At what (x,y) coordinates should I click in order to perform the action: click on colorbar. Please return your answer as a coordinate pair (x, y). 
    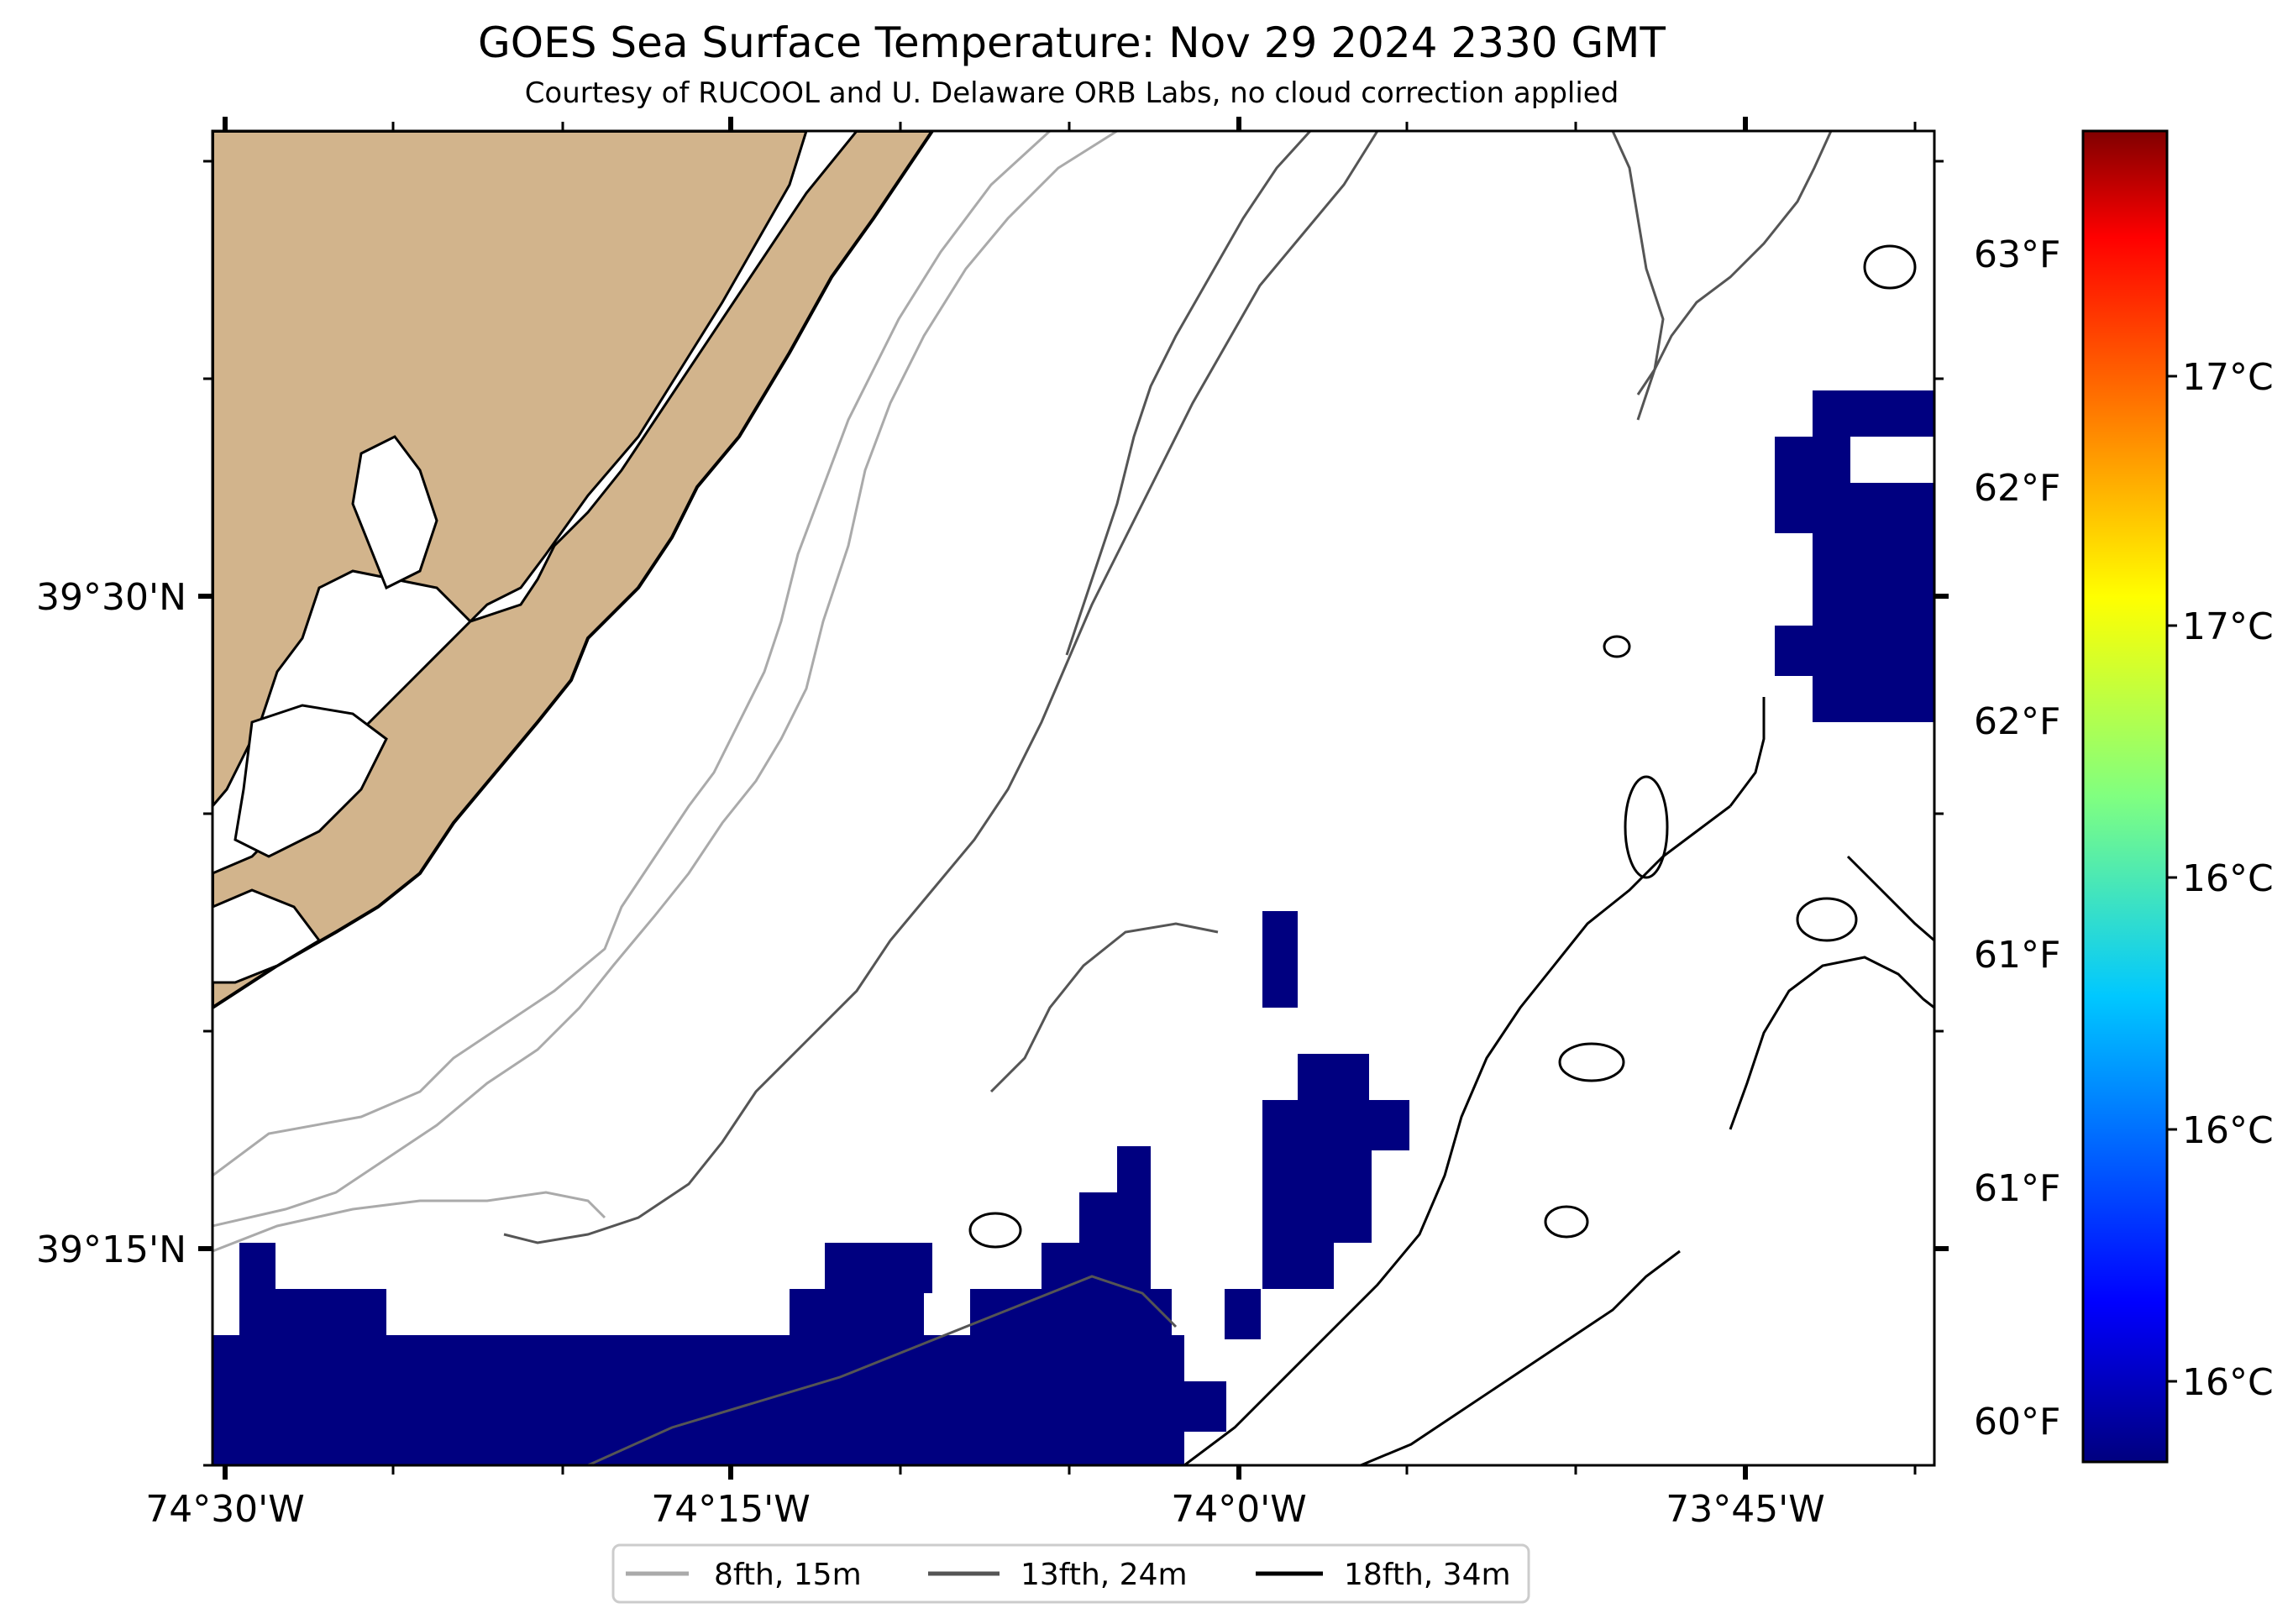
    Looking at the image, I should click on (2125, 797).